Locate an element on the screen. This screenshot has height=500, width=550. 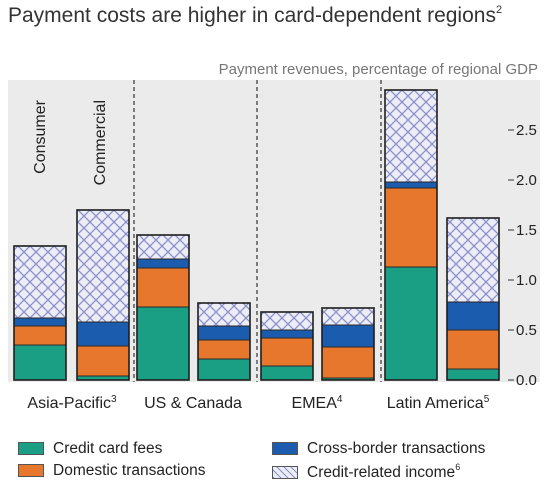
x-group-note: 3 is located at coordinates (114, 399).